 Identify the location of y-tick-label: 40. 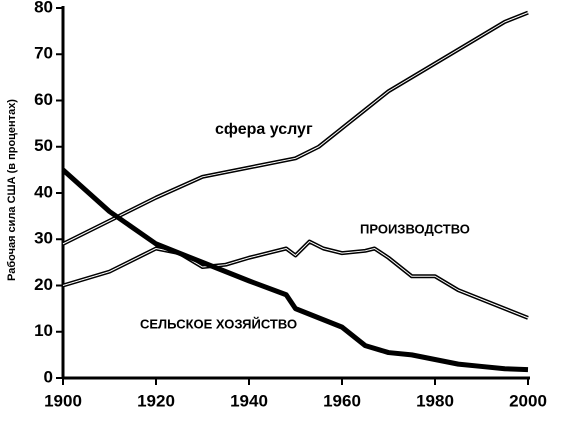
(43, 191).